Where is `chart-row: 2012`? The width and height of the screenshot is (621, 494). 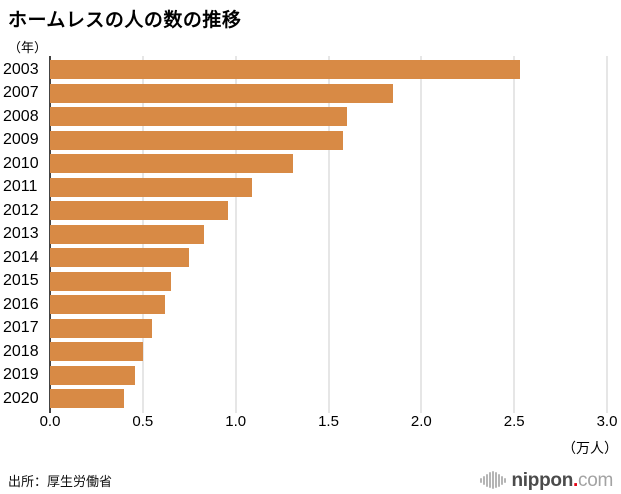 chart-row: 2012 is located at coordinates (310, 211).